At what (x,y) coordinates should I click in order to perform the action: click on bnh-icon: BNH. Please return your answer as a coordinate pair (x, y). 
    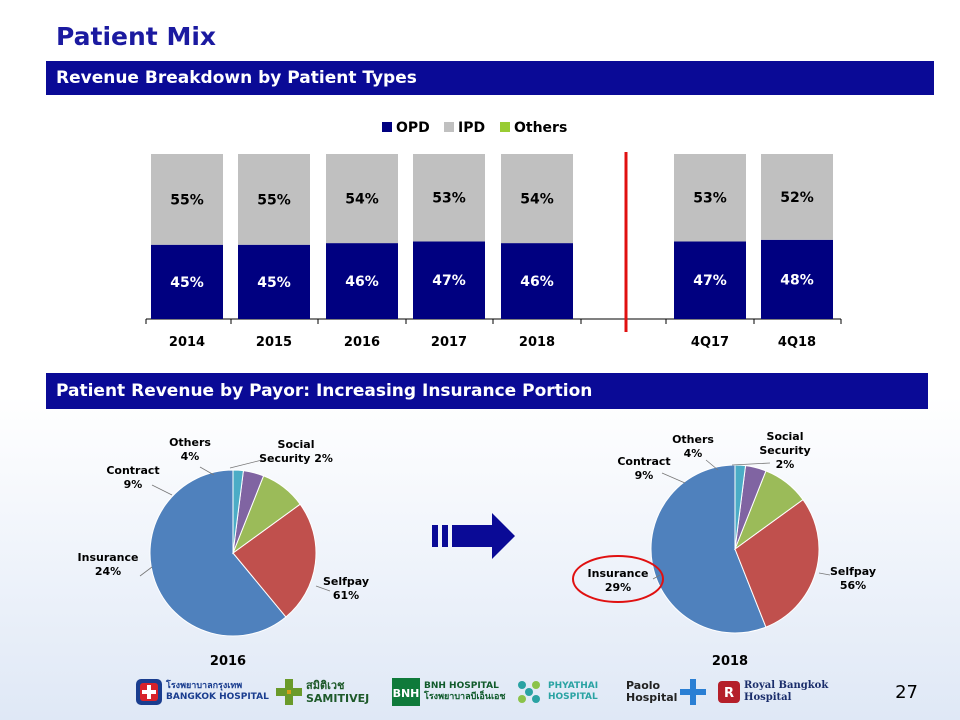
    Looking at the image, I should click on (406, 692).